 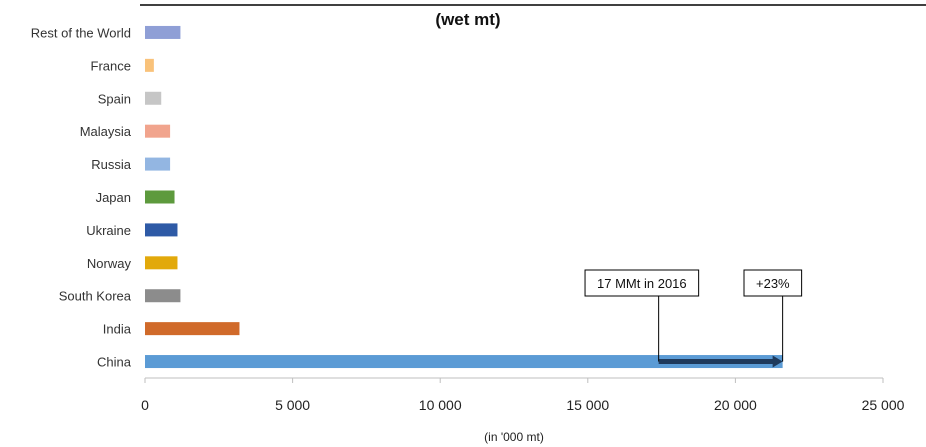 What do you see at coordinates (95, 296) in the screenshot?
I see `category-label-south-korea: South Korea` at bounding box center [95, 296].